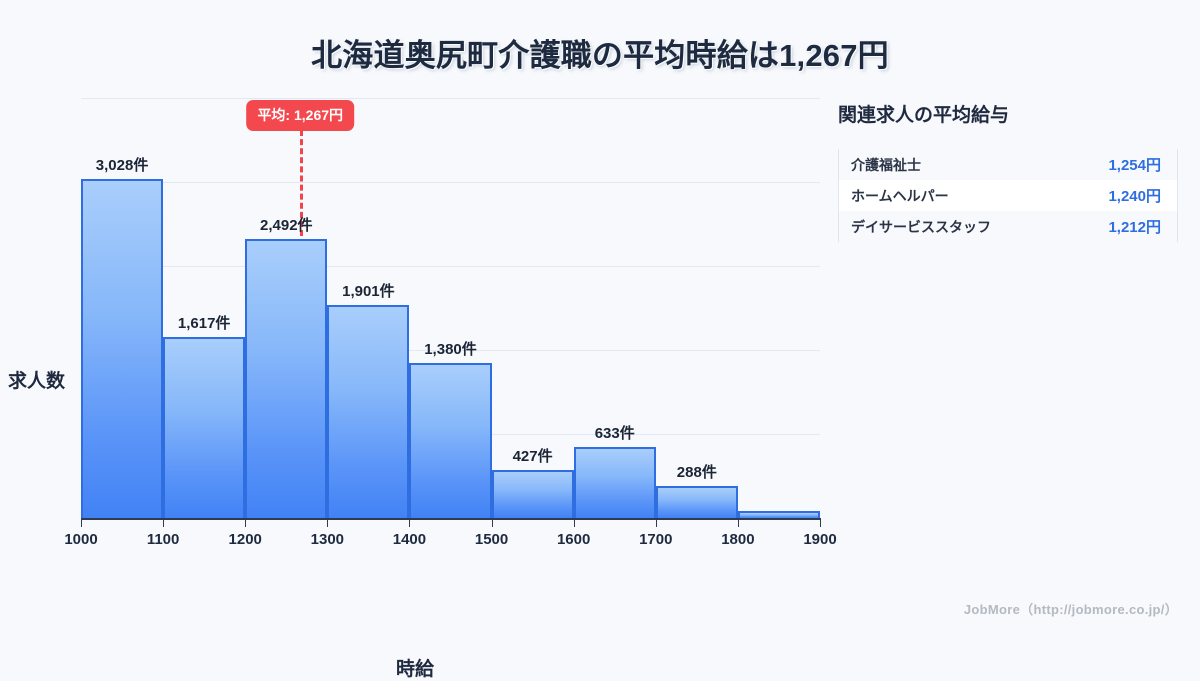  I want to click on page-title: 北海道奥尻町介護職の平均時給は1,267円, so click(600, 55).